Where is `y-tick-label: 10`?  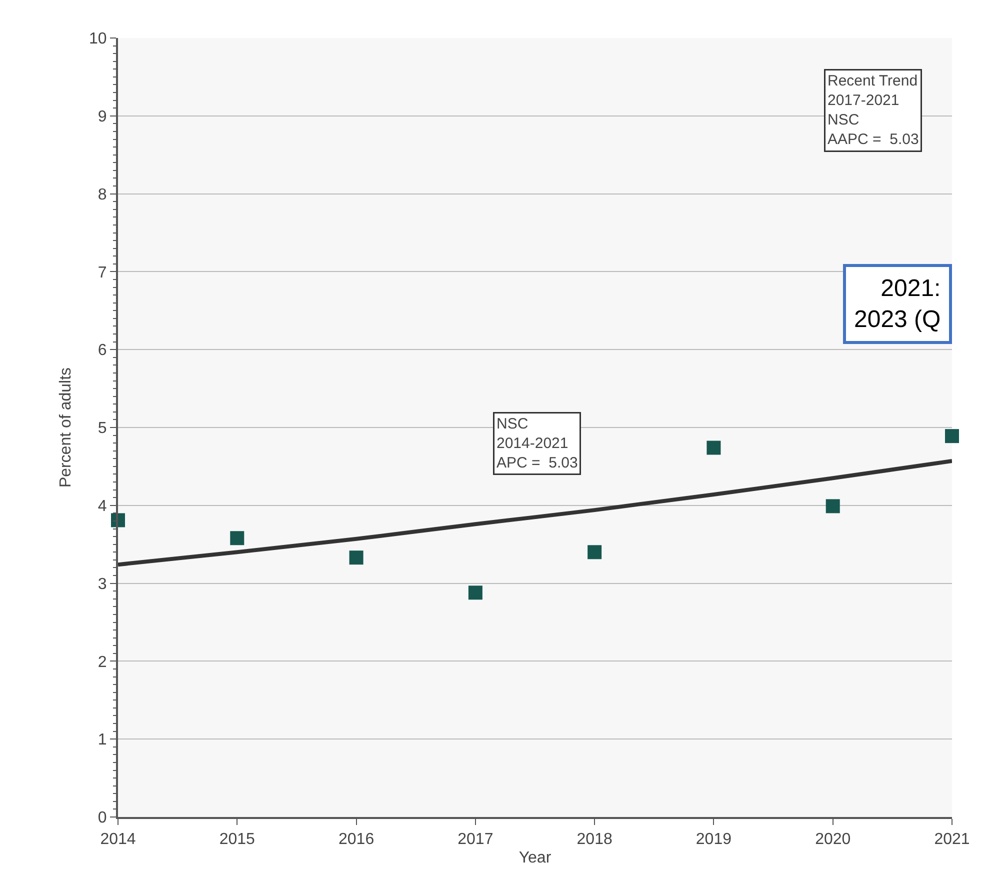 y-tick-label: 10 is located at coordinates (98, 39).